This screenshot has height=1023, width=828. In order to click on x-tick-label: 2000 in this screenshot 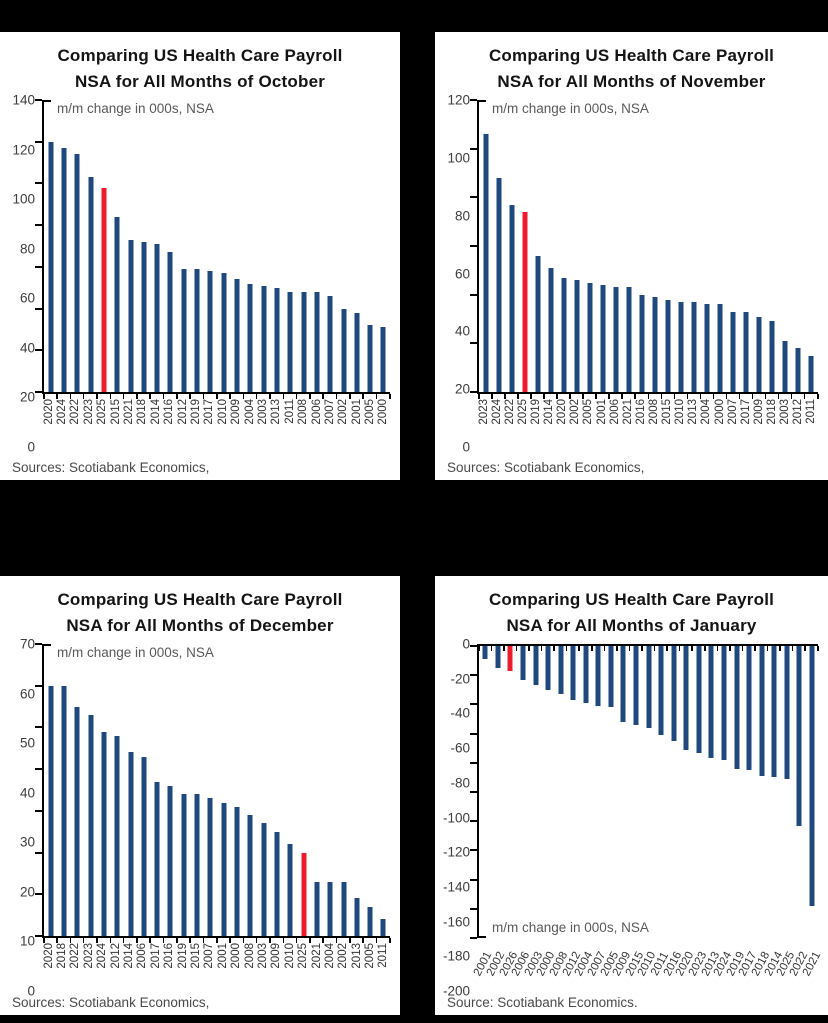, I will do `click(383, 412)`.